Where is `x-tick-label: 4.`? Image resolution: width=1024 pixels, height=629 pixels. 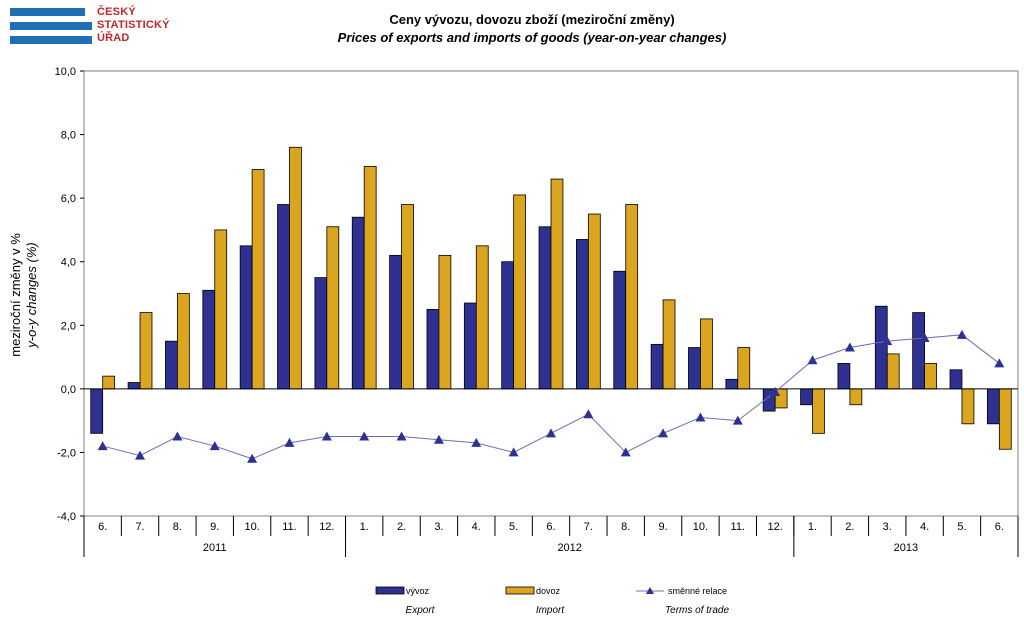
x-tick-label: 4. is located at coordinates (476, 527).